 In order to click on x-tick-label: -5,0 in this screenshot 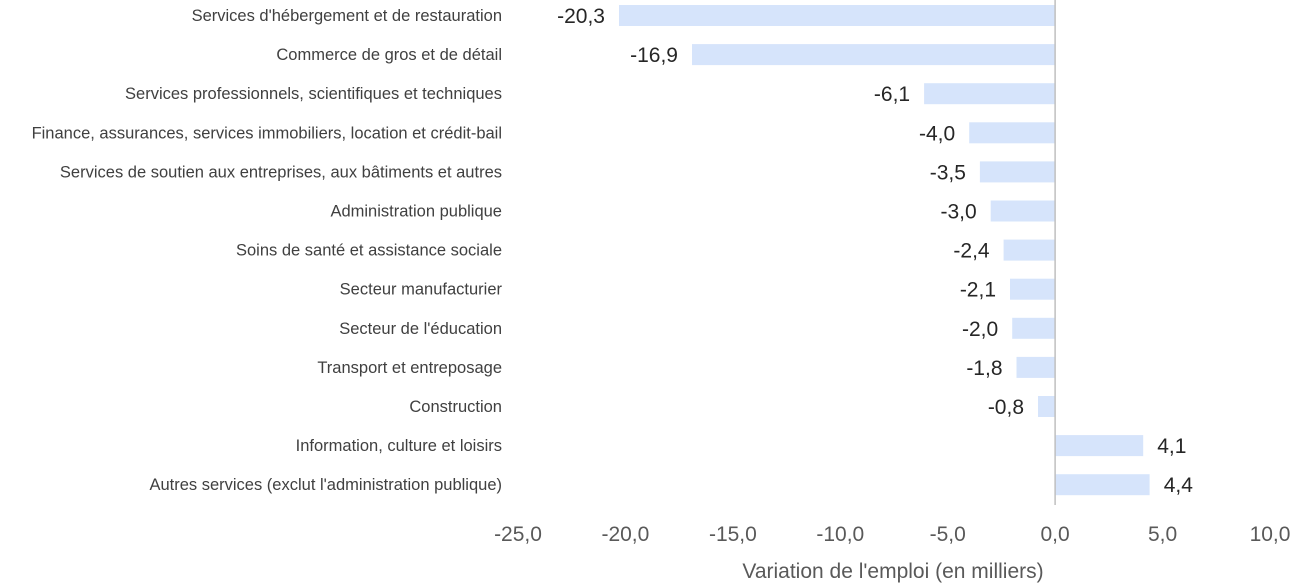, I will do `click(948, 534)`.